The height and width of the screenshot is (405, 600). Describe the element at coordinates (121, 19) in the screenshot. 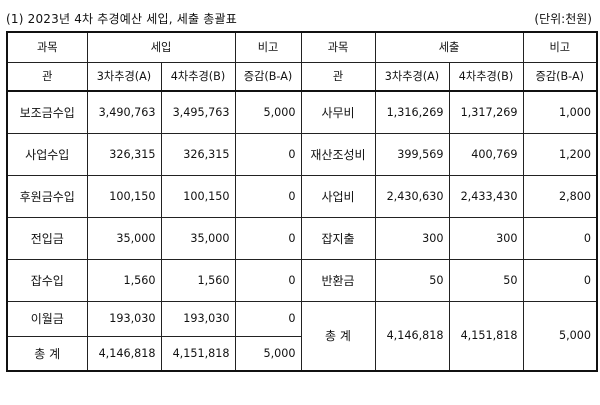

I see `page-title: (1) 2023년 4차 추경예산 세입, 세출 총괄표` at that location.